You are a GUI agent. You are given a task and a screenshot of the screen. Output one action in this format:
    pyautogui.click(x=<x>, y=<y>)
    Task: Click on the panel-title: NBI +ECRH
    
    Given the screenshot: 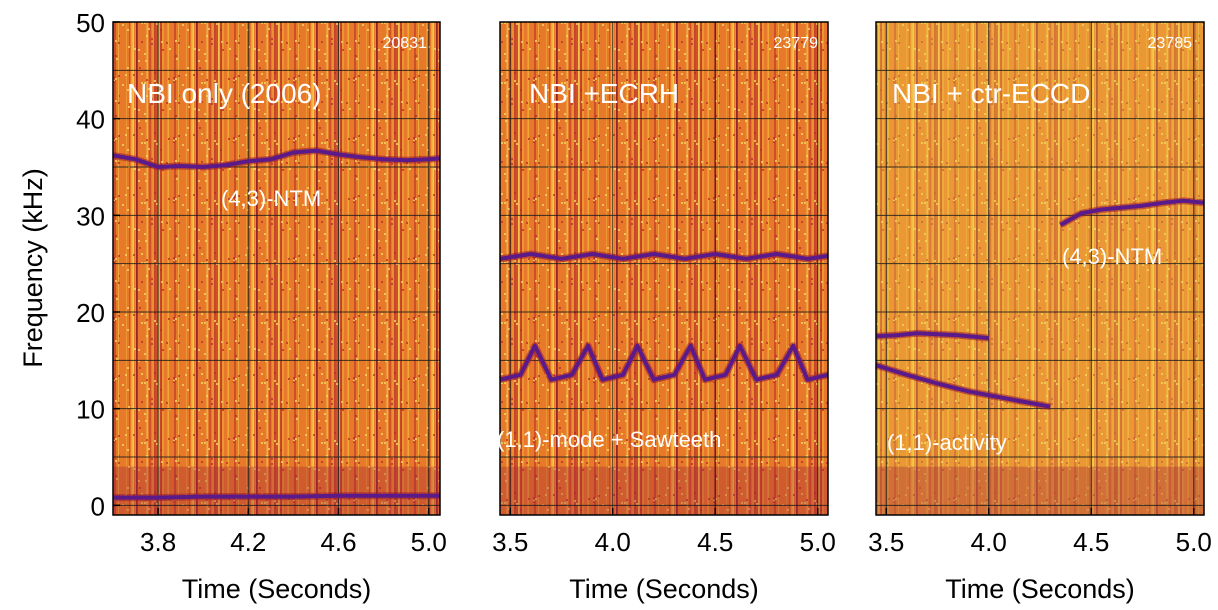 What is the action you would take?
    pyautogui.click(x=604, y=93)
    